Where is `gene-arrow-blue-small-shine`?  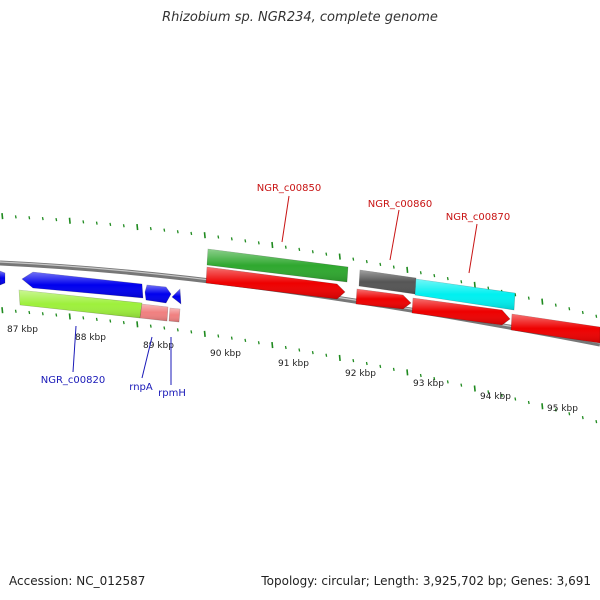 gene-arrow-blue-small-shine is located at coordinates (176, 296).